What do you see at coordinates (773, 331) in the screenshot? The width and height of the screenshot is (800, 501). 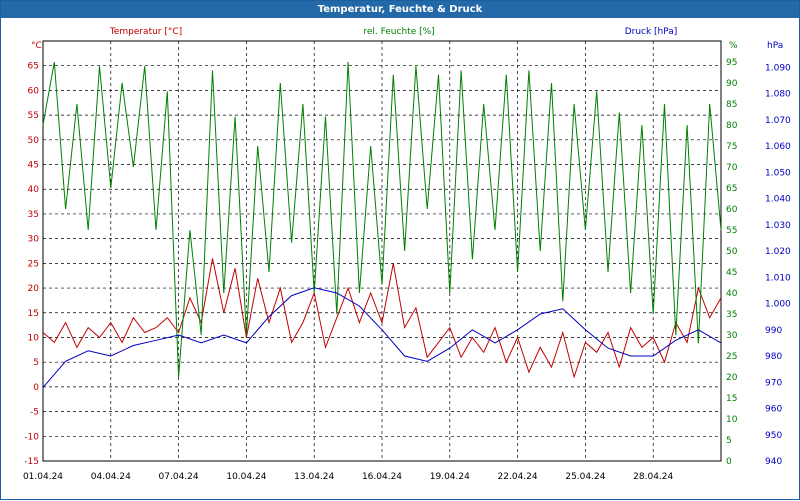 I see `pressure-tick-label: 990` at bounding box center [773, 331].